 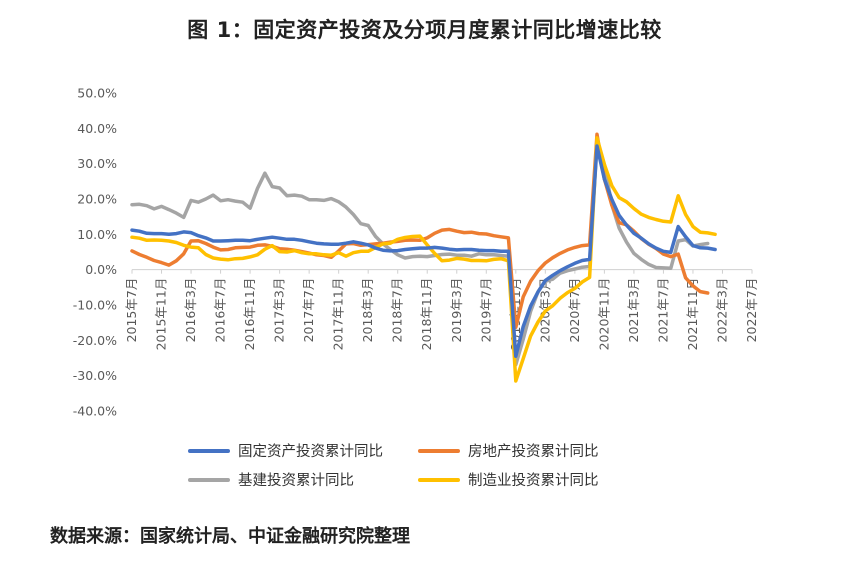 What do you see at coordinates (662, 310) in the screenshot?
I see `x-tick-label: 2021年7月` at bounding box center [662, 310].